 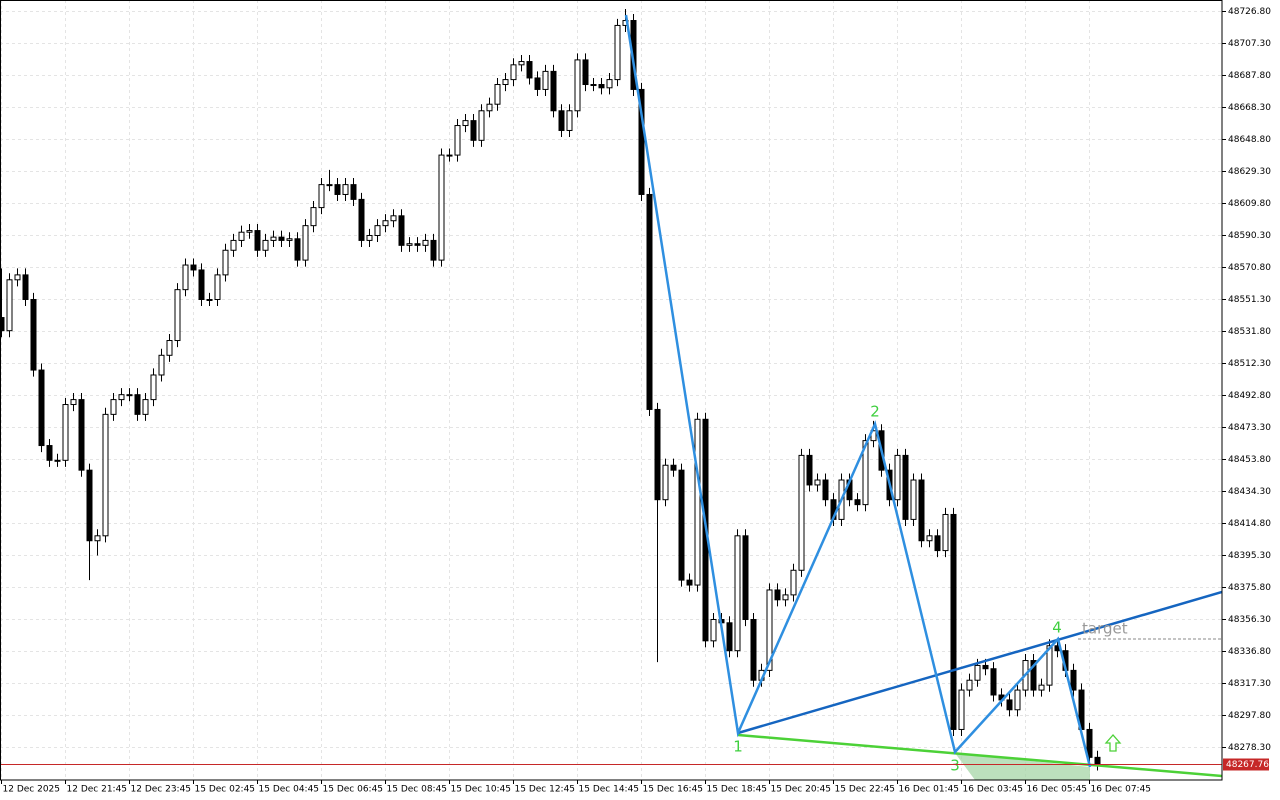 I want to click on x-tick-label: 15 Dec 12:45, so click(x=545, y=790).